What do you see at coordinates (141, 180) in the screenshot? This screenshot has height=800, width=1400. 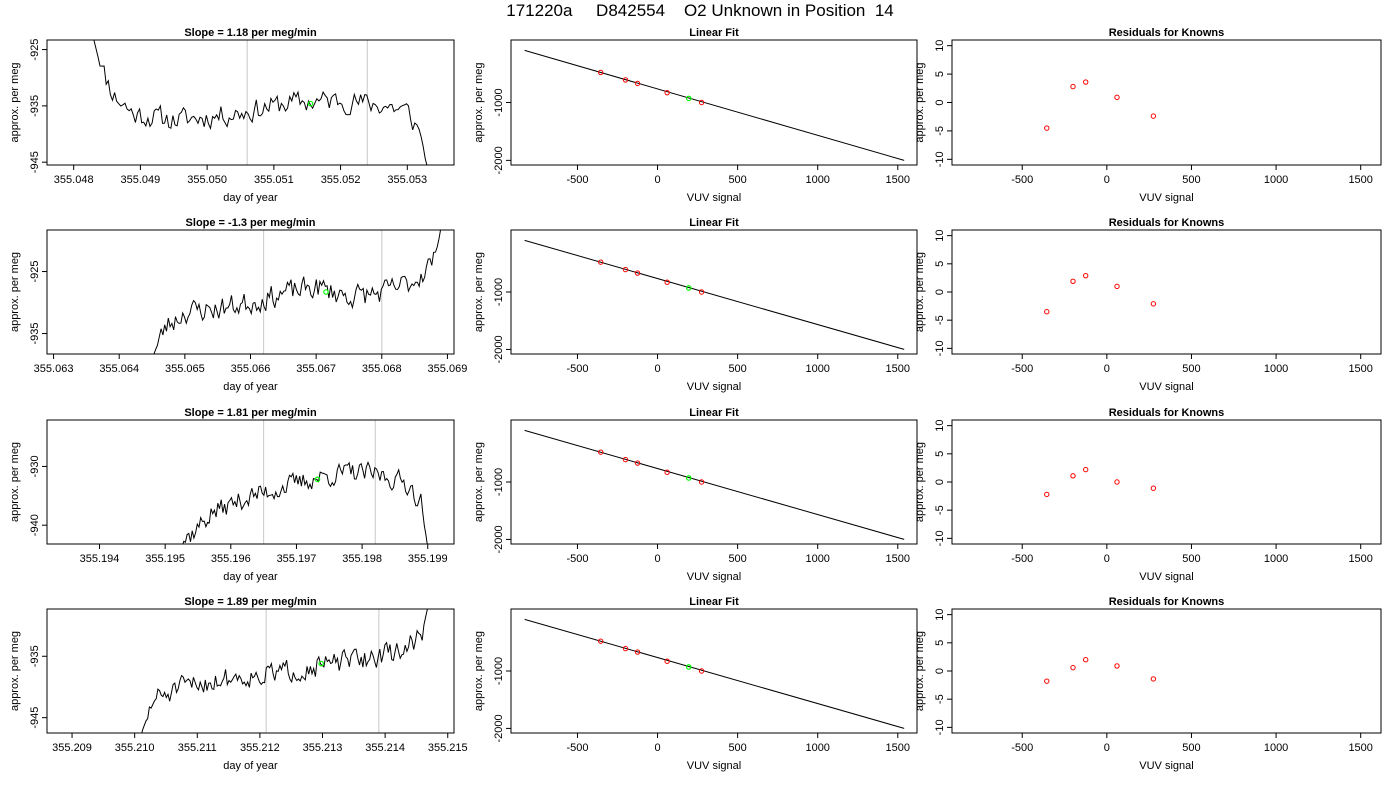 I see `x-tick-label: 355.049` at bounding box center [141, 180].